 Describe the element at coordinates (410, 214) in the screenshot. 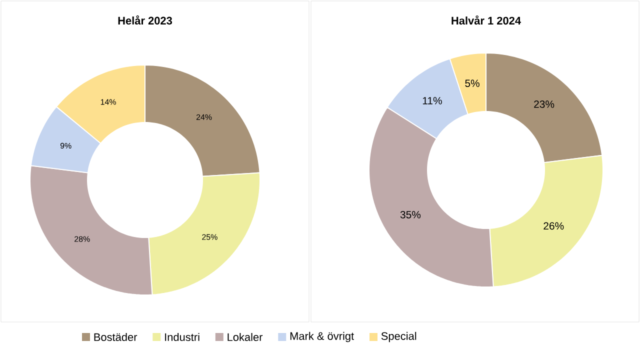

I see `data-label: 35%` at that location.